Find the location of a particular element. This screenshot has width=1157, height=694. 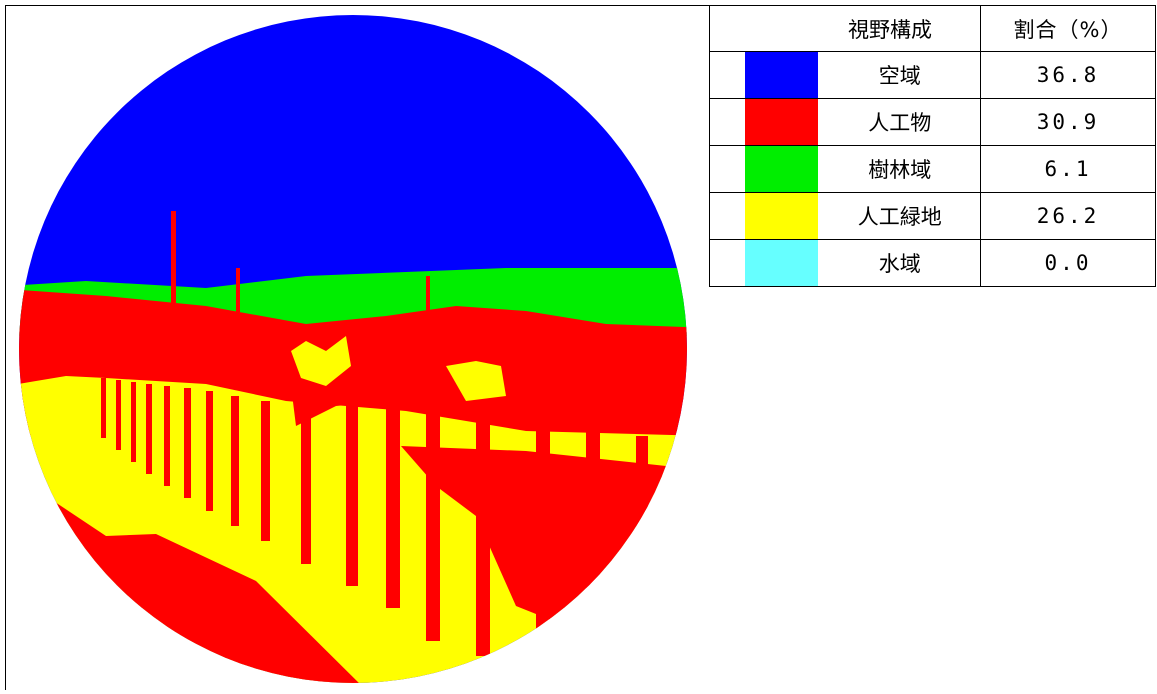

ratio-value: 30.9 is located at coordinates (1068, 122).